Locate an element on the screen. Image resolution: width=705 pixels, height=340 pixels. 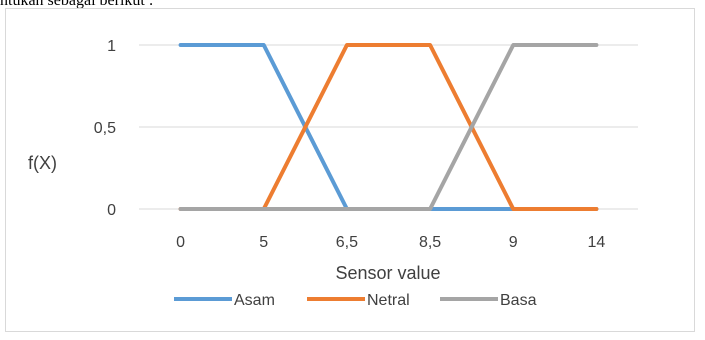
x-tick-label: 8,5 is located at coordinates (430, 242).